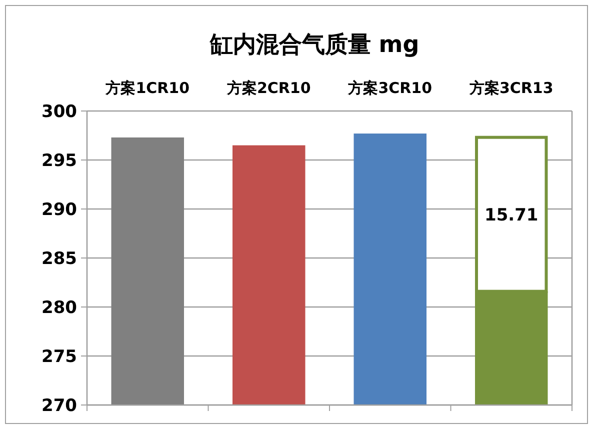 The image size is (593, 429). Describe the element at coordinates (511, 215) in the screenshot. I see `data-label: 15.71` at that location.